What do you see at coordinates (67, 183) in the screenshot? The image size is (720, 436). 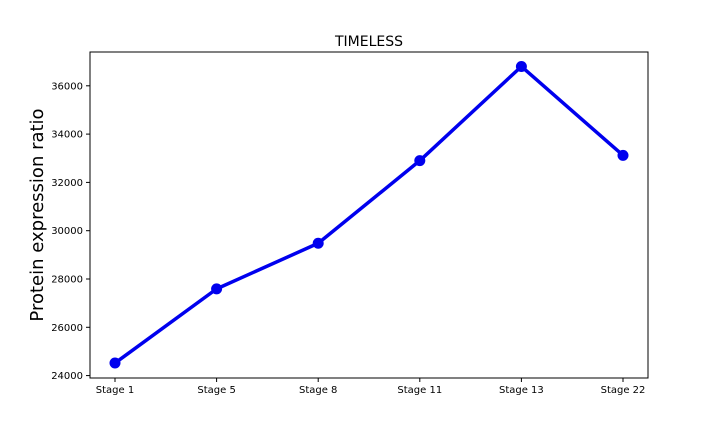 I see `y-tick-label: 32000` at bounding box center [67, 183].